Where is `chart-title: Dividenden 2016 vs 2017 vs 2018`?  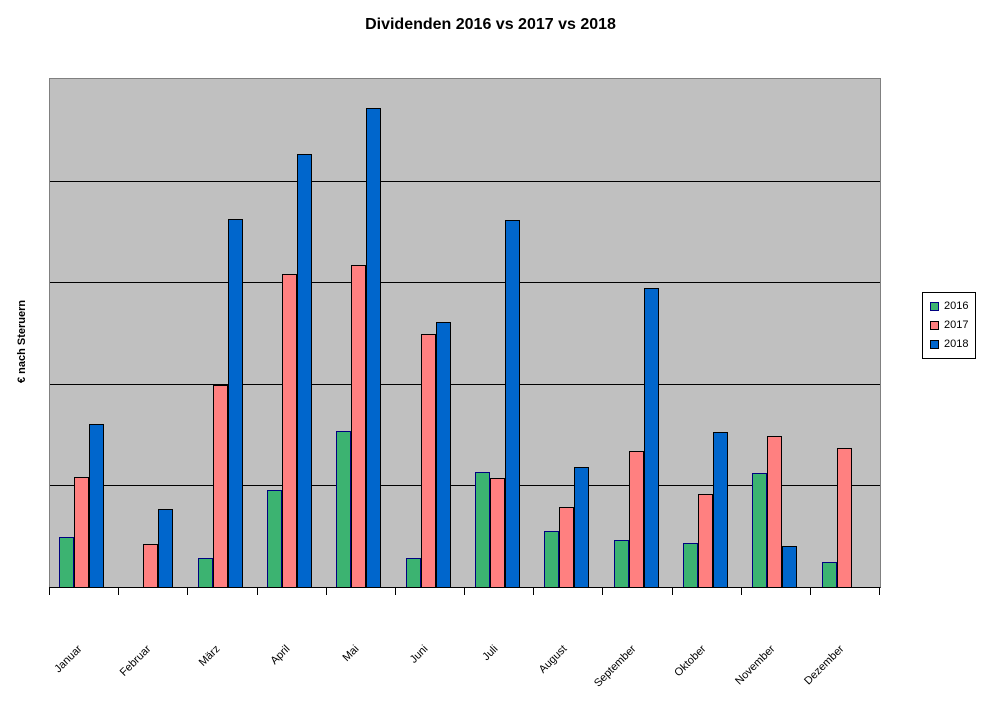
chart-title: Dividenden 2016 vs 2017 vs 2018 is located at coordinates (490, 24).